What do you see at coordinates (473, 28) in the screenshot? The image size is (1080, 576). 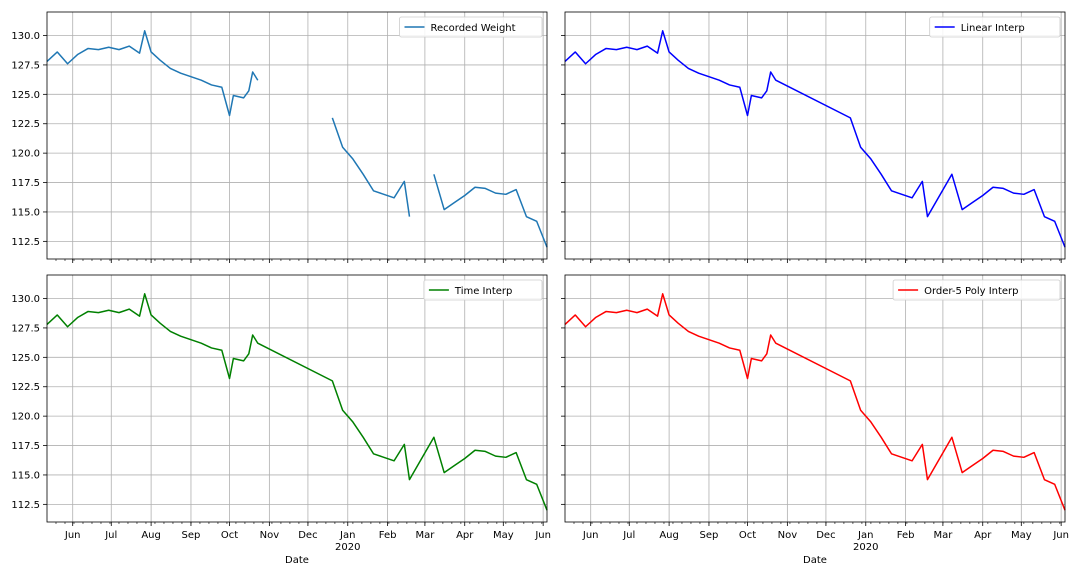 I see `legend-label: Recorded Weight` at bounding box center [473, 28].